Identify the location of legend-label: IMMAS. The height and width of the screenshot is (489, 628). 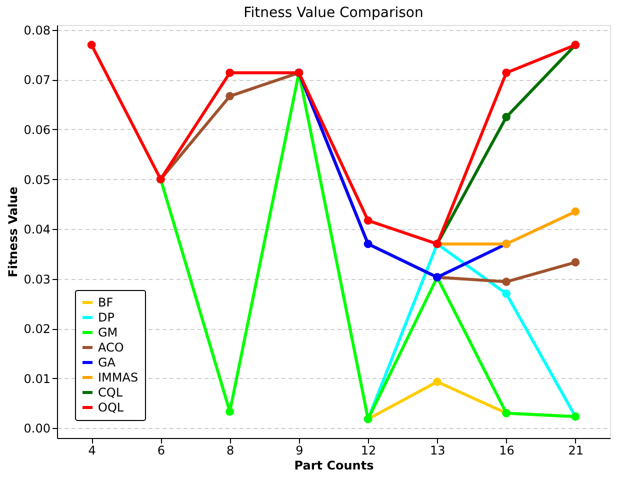
(118, 377).